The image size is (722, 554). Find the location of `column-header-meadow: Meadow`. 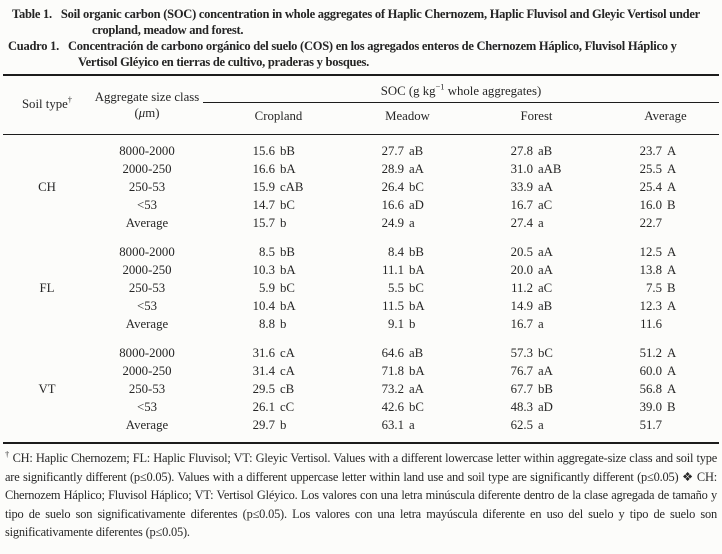

column-header-meadow: Meadow is located at coordinates (407, 116).